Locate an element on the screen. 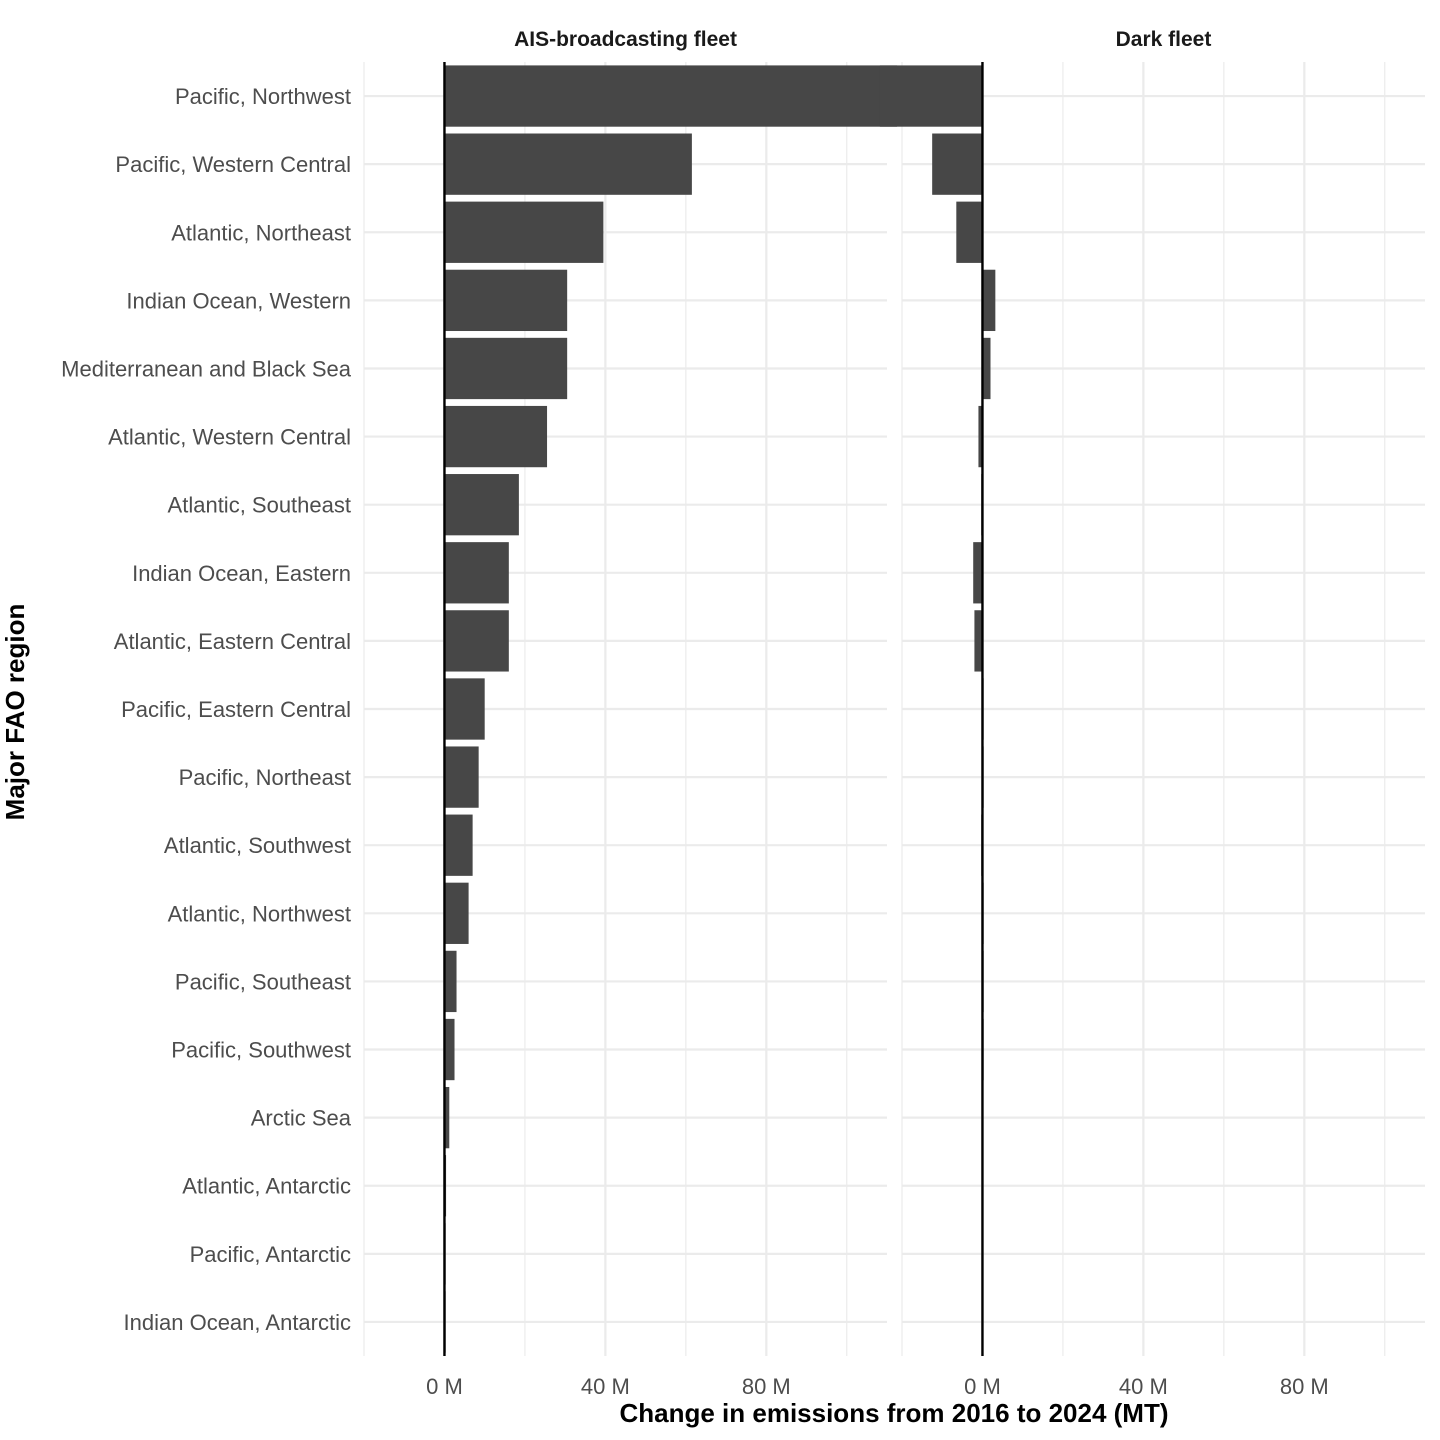  y-tick-label: Atlantic, Eastern Central is located at coordinates (232, 641).